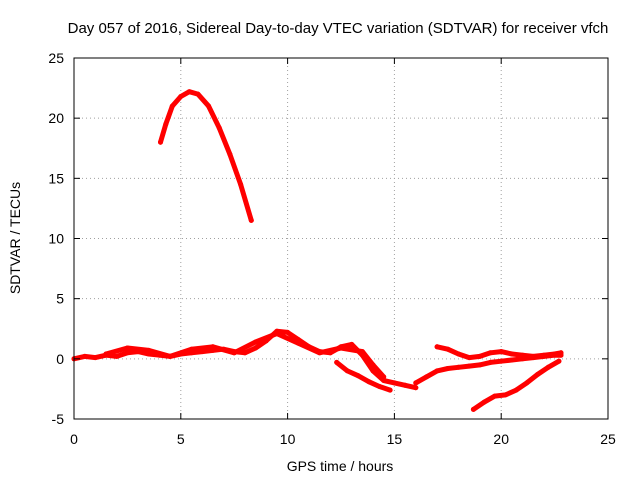 The width and height of the screenshot is (640, 480). I want to click on y-tick-label: 15, so click(56, 178).